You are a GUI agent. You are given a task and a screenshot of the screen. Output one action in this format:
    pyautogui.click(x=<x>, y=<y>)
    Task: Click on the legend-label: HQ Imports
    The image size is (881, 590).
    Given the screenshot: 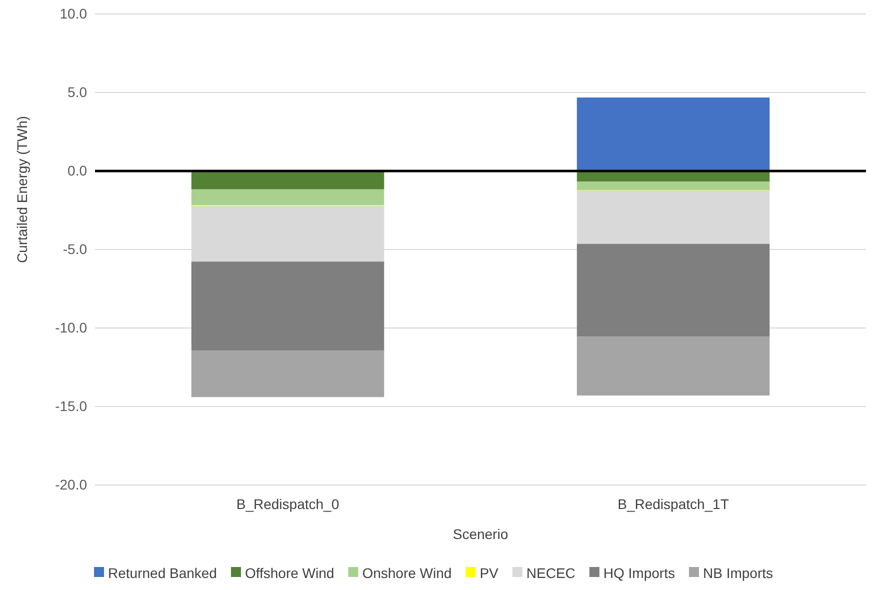 What is the action you would take?
    pyautogui.click(x=639, y=573)
    